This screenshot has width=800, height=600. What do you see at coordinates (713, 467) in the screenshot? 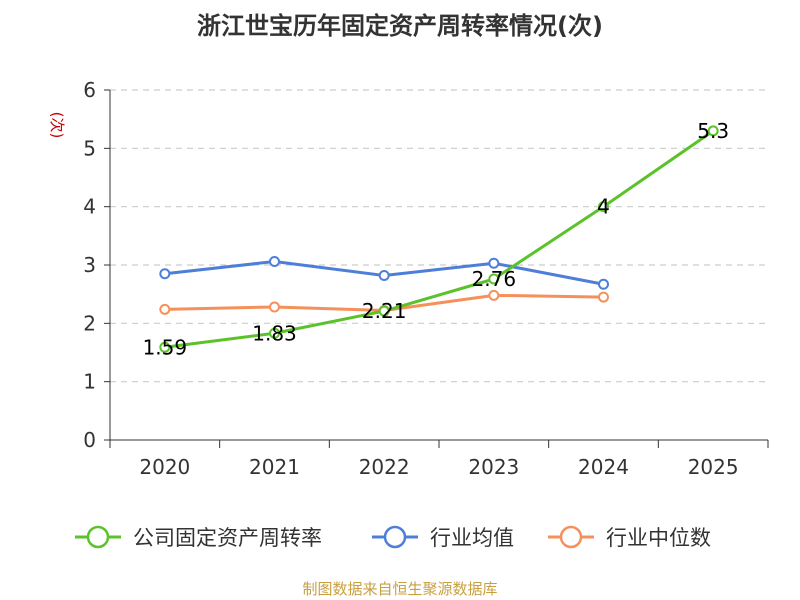
I see `x-tick-label: 2025` at bounding box center [713, 467].